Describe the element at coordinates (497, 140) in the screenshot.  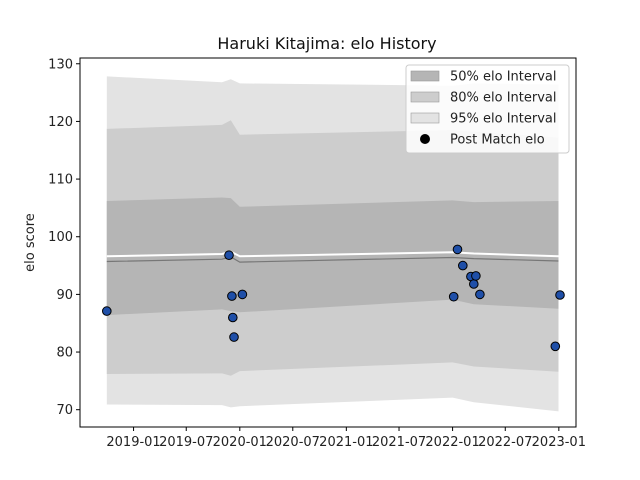
I see `legend-label: Post Match elo` at that location.